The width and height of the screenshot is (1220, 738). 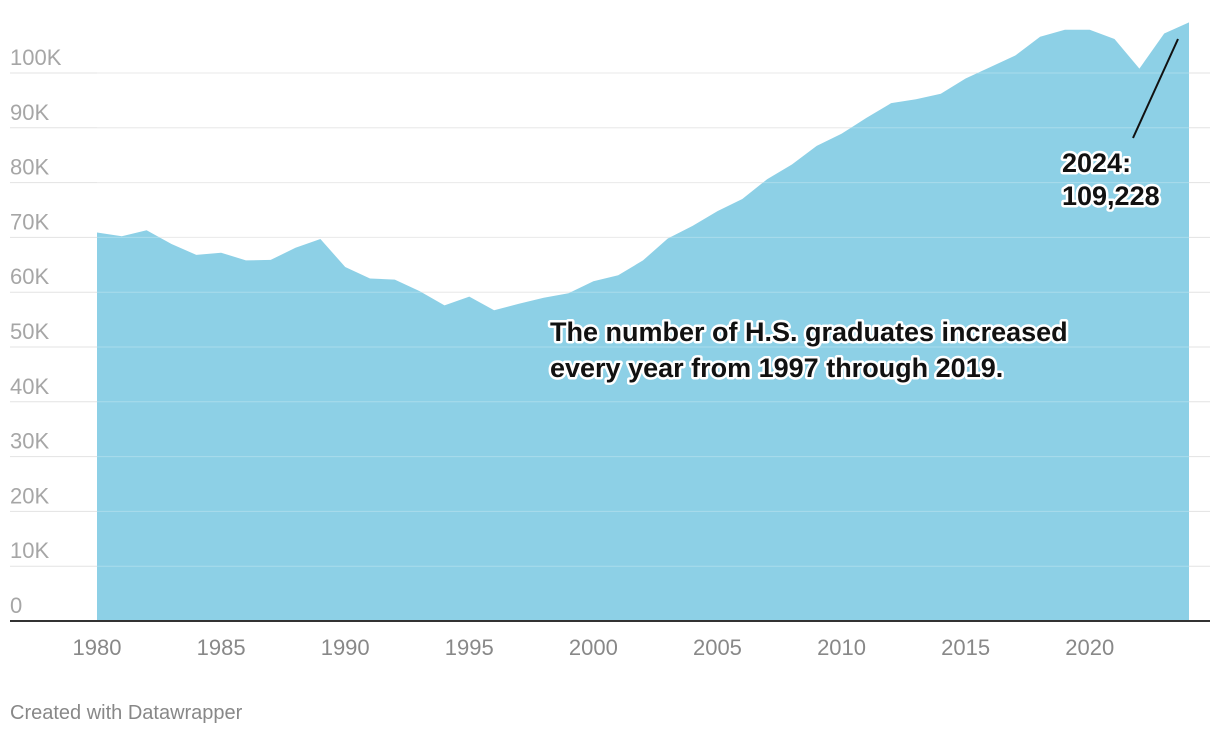 What do you see at coordinates (29, 550) in the screenshot?
I see `y-tick-label-10K: 10K` at bounding box center [29, 550].